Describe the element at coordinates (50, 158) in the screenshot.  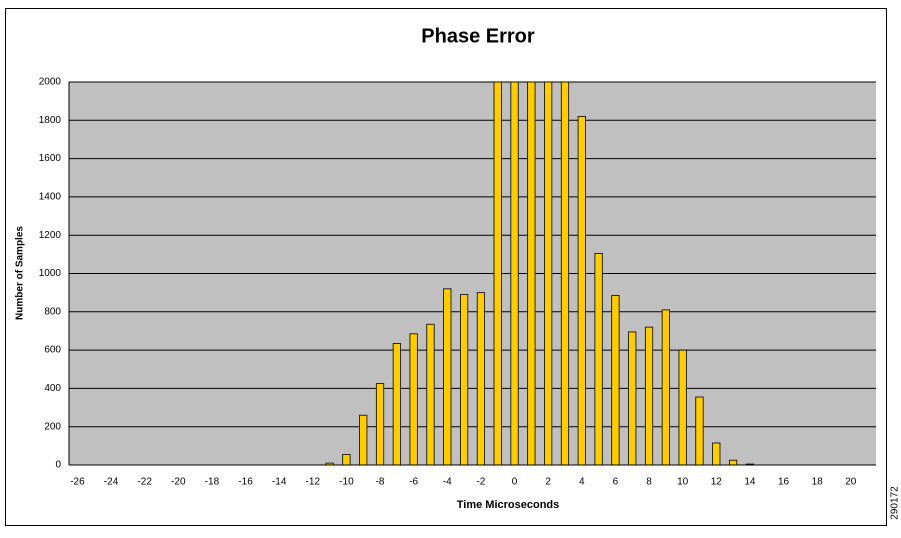
I see `y-tick-label: 1600` at that location.